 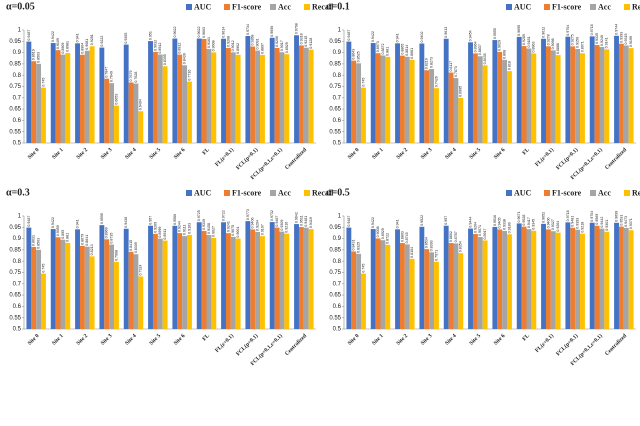 I want to click on value-label: 0.745, so click(x=43, y=82).